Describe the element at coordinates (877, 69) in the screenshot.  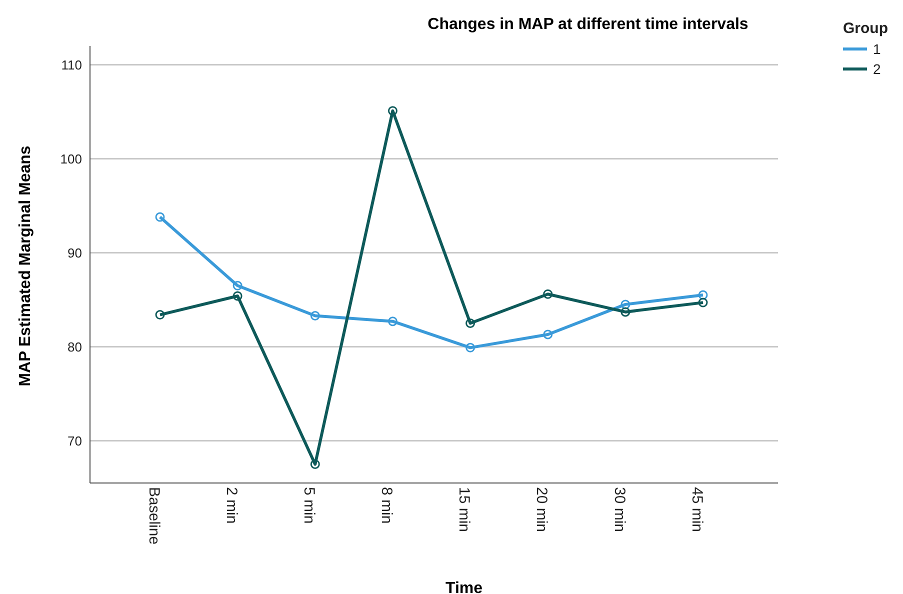
I see `legend-label: 2` at that location.